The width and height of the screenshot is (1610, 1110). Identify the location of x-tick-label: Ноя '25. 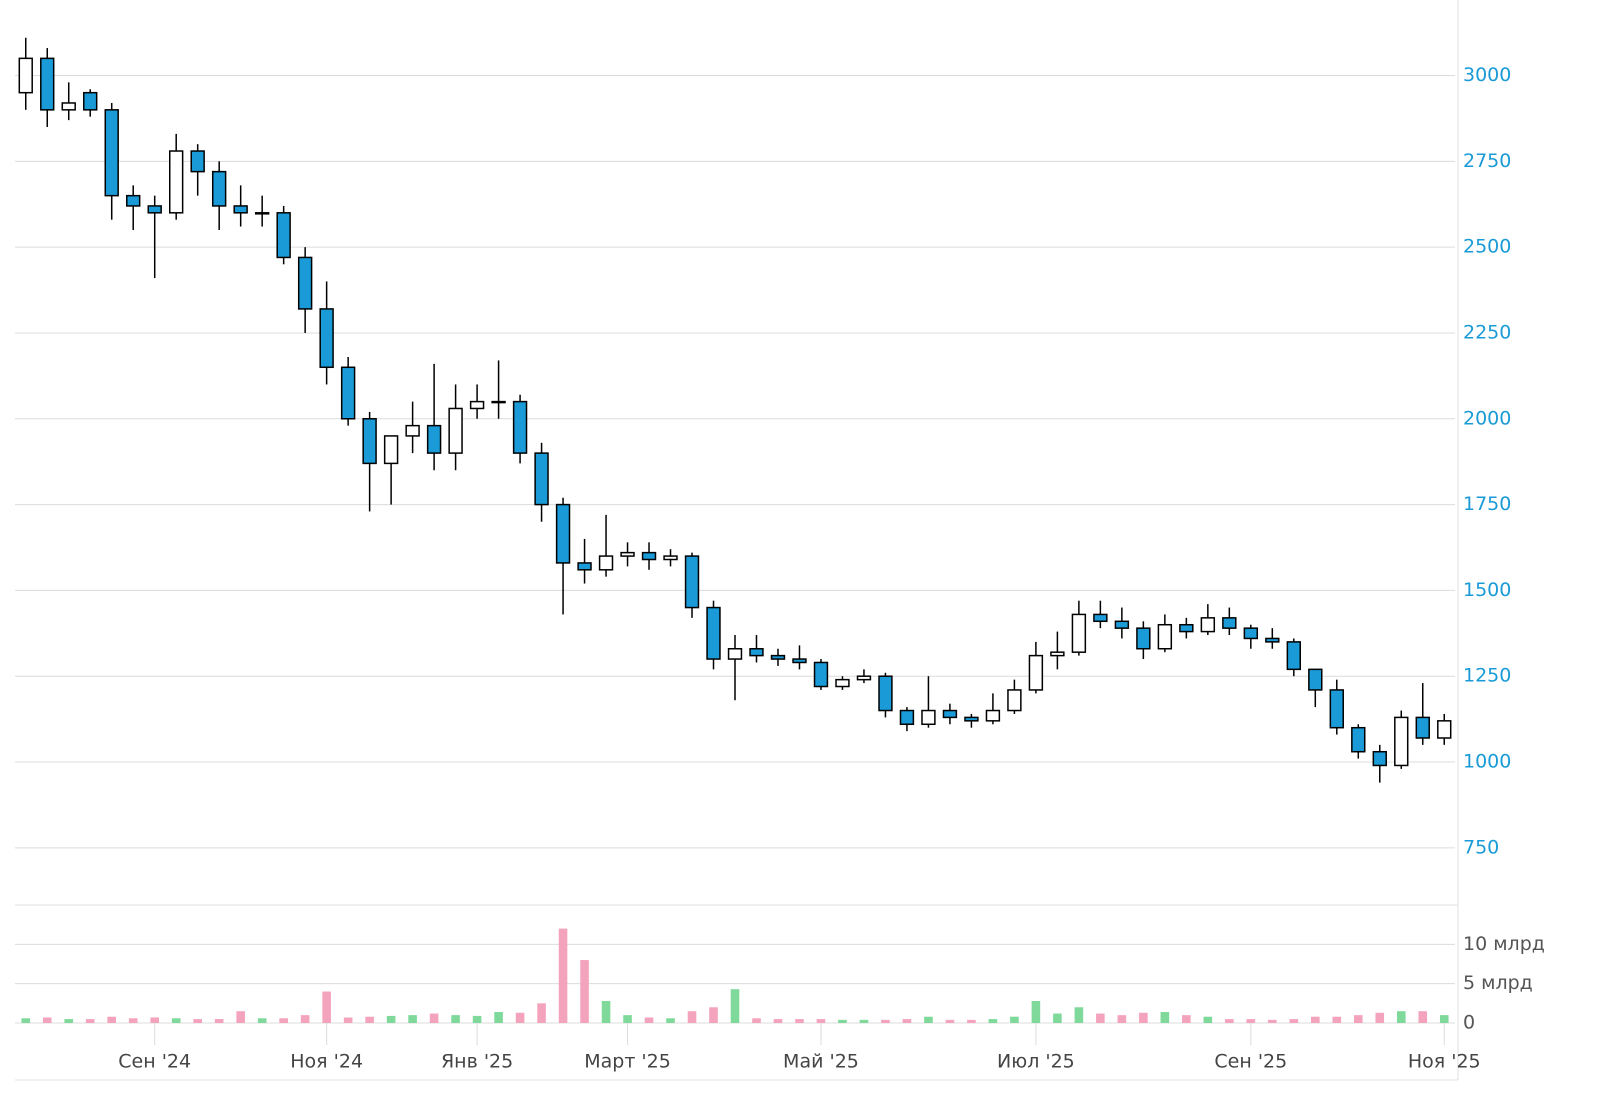
(1444, 1062).